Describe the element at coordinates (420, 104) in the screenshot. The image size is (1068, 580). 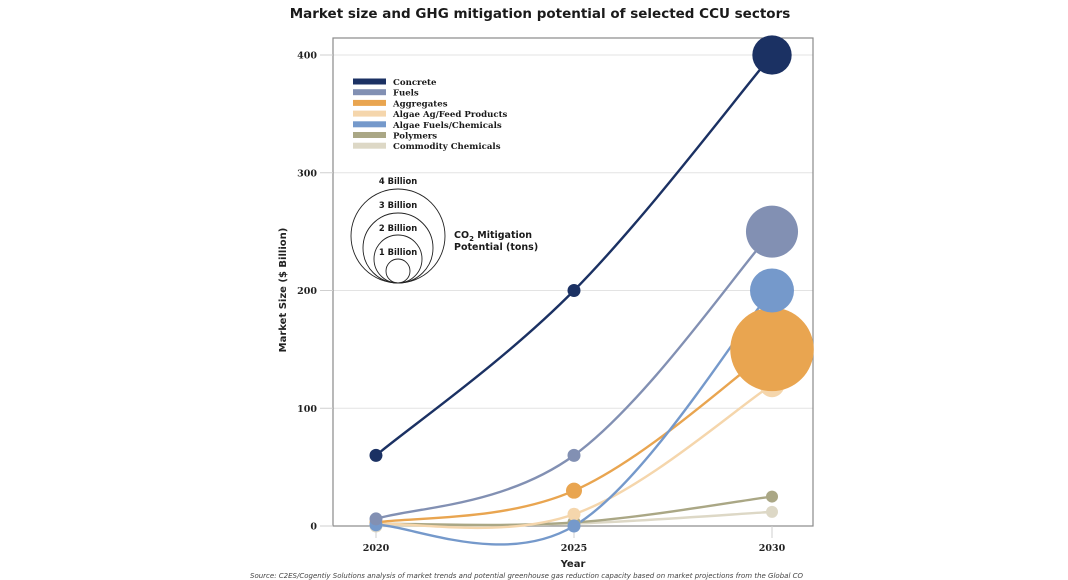
I see `legend-label: Aggregates` at that location.